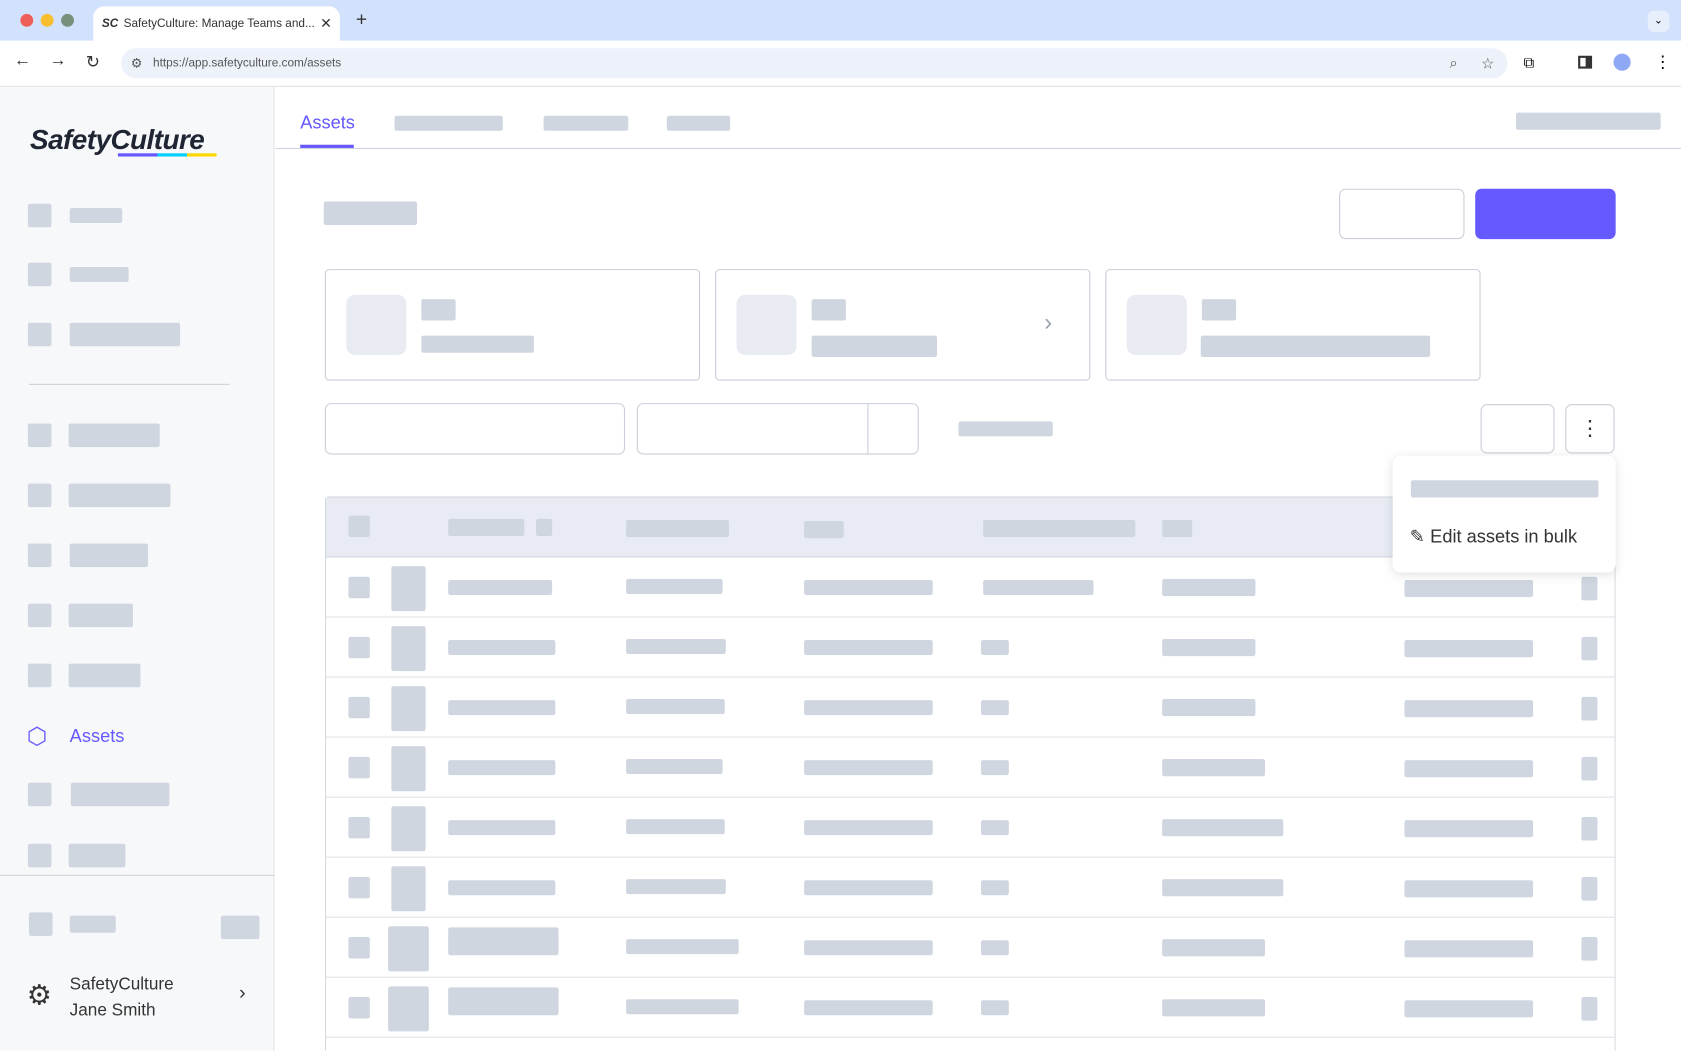 The height and width of the screenshot is (1051, 1681). Describe the element at coordinates (1622, 62) in the screenshot. I see `profile-avatar` at that location.